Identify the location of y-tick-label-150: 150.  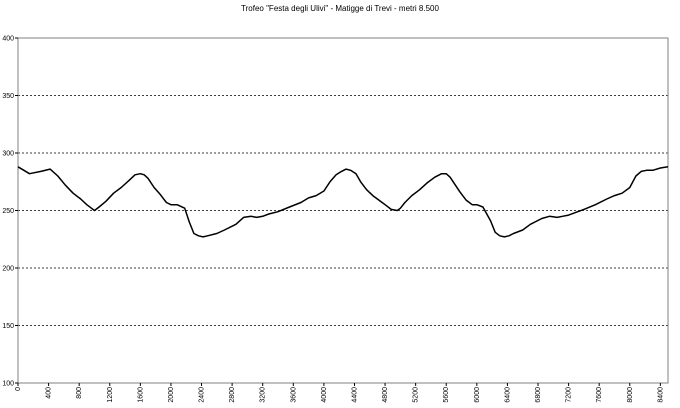
(8, 326).